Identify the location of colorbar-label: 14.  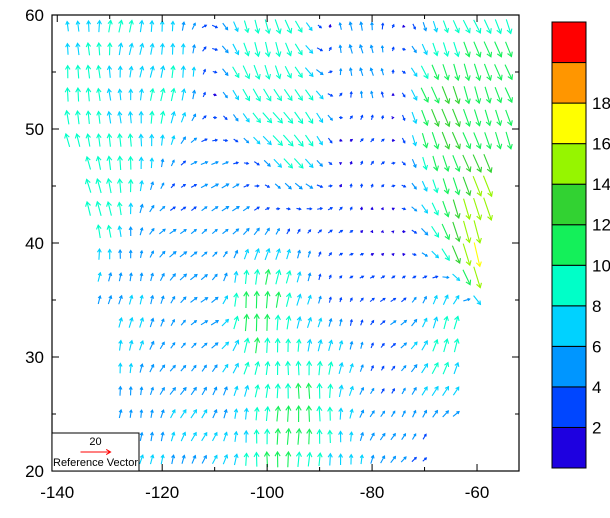
(601, 184).